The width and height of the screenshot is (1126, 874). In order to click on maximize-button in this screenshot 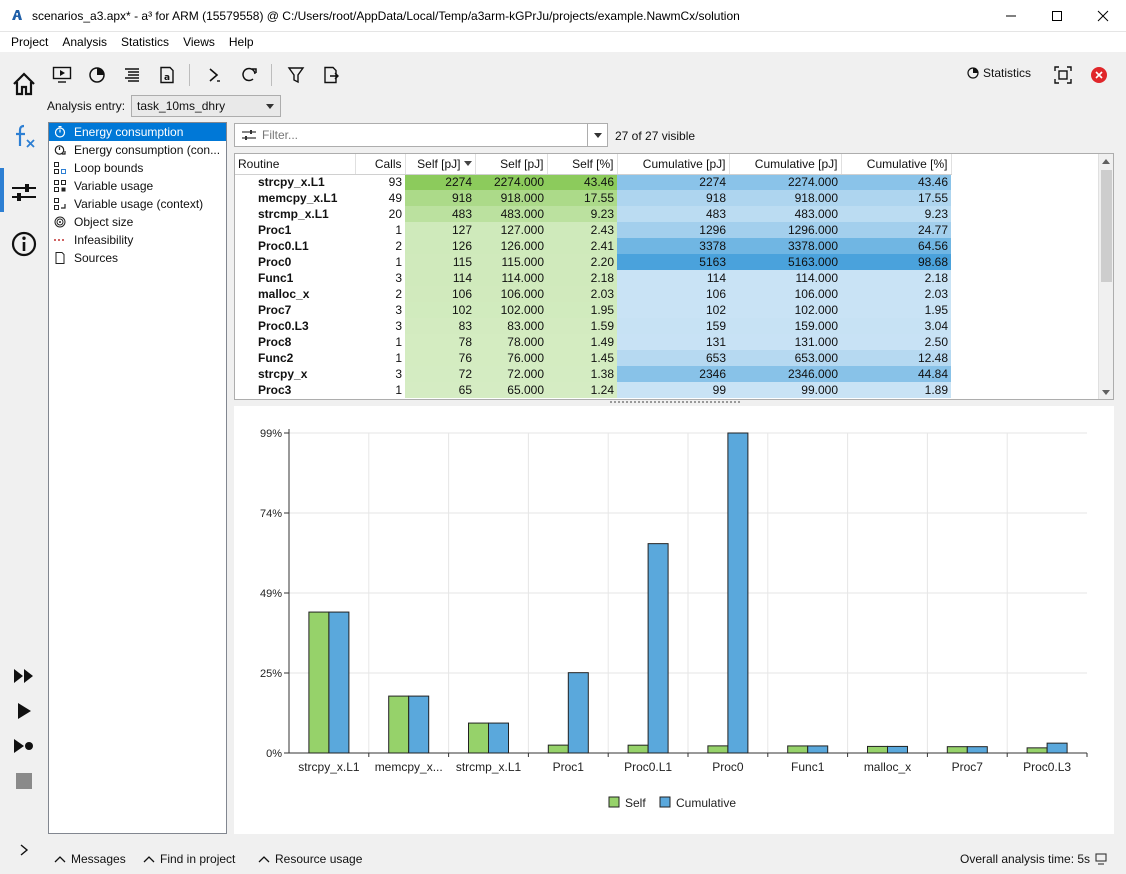, I will do `click(1057, 16)`.